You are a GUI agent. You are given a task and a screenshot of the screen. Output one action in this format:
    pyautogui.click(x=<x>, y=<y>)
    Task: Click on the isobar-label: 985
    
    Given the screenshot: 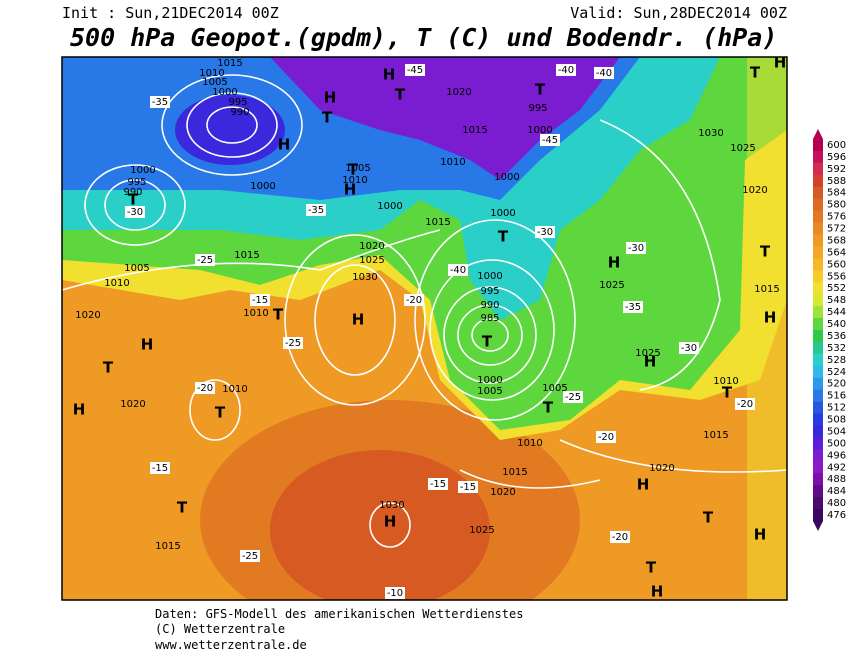 What is the action you would take?
    pyautogui.click(x=489, y=318)
    